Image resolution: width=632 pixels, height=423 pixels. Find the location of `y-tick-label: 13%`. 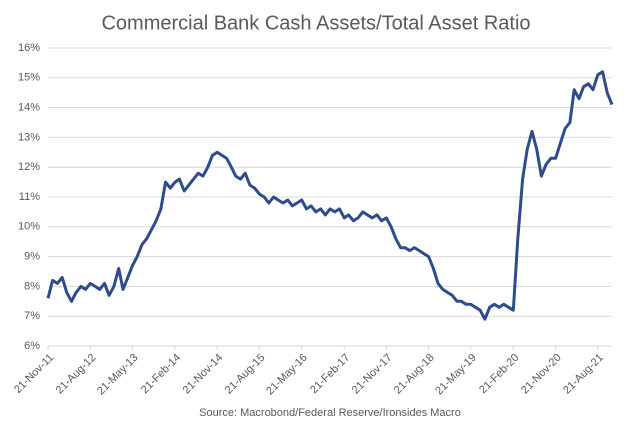

y-tick-label: 13% is located at coordinates (29, 137).